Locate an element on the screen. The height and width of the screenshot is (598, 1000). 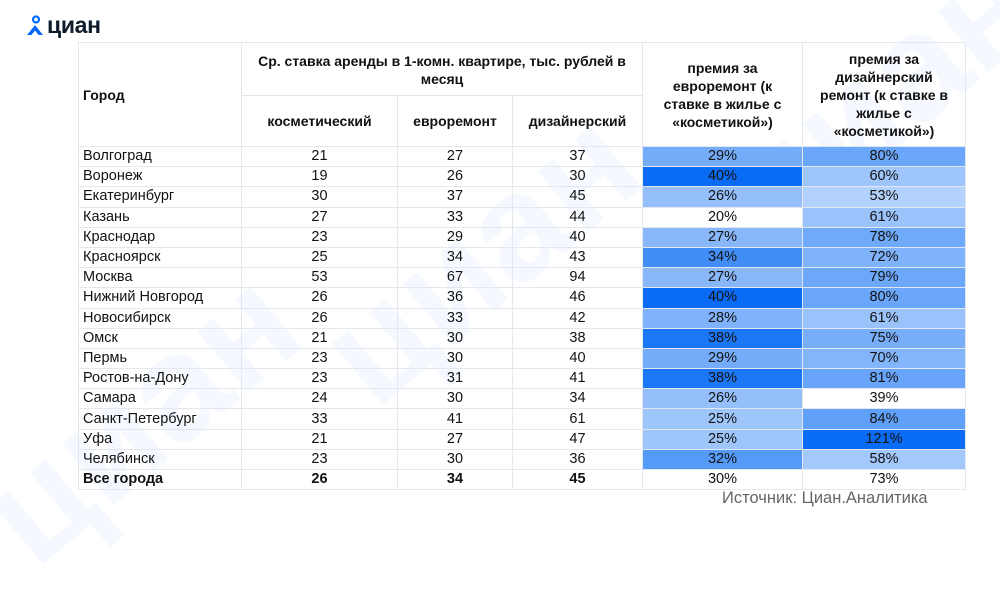
premium-designer-cell: 60% is located at coordinates (884, 177).